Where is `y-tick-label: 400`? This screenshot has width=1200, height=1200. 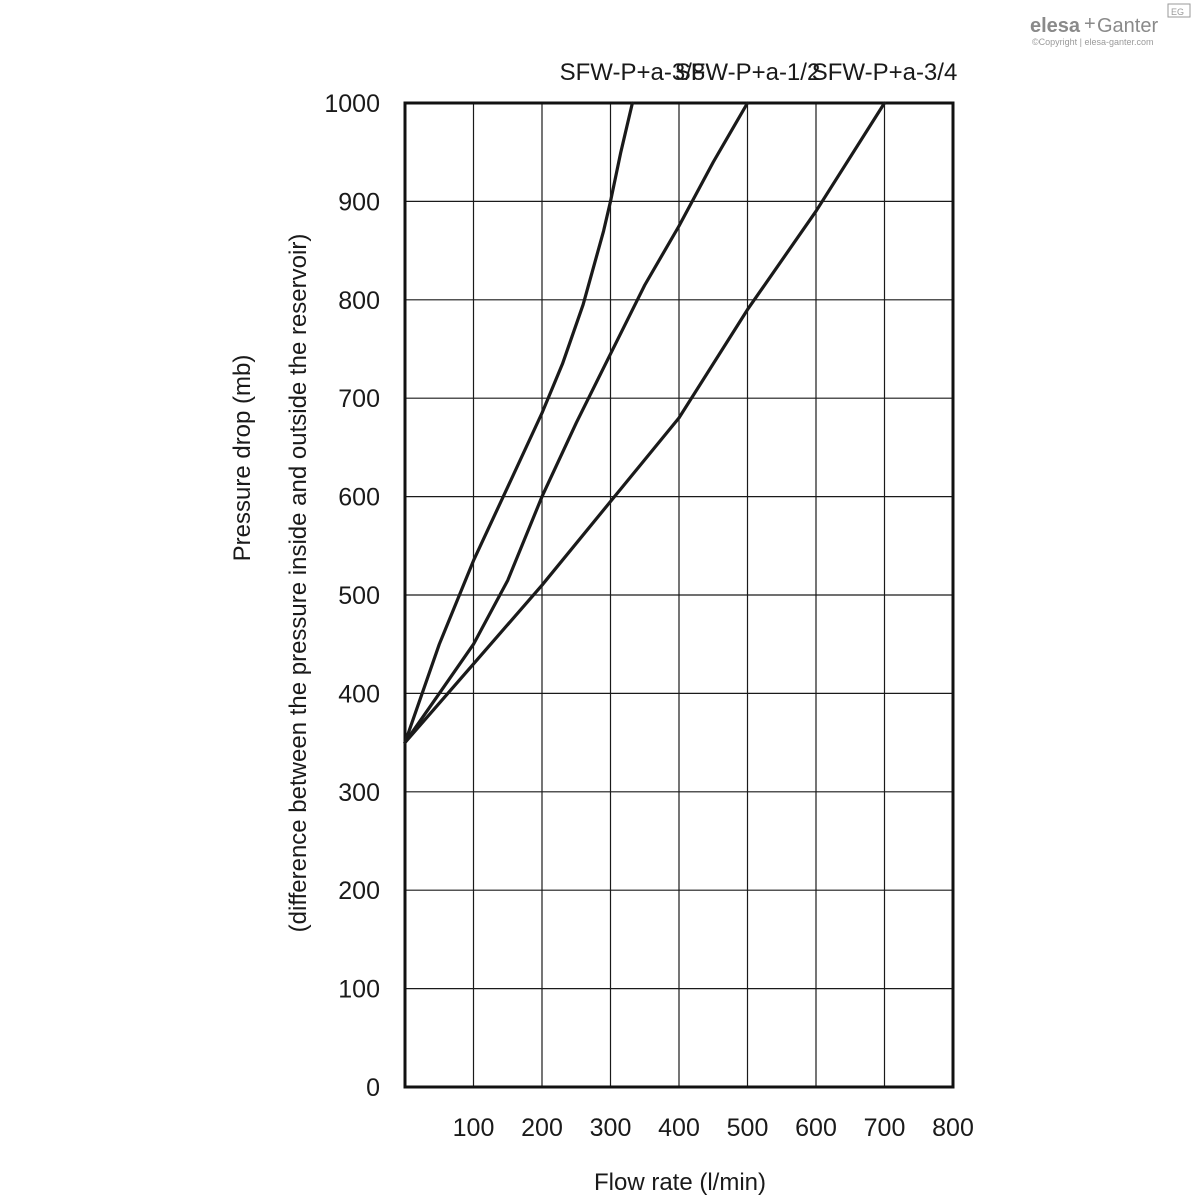 y-tick-label: 400 is located at coordinates (359, 694).